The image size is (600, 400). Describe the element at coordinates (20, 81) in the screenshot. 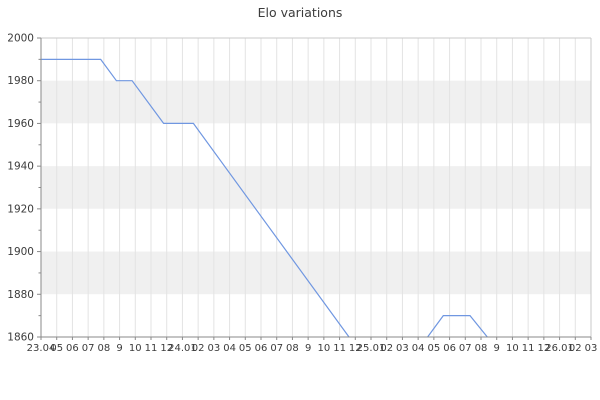

I see `y-tick-label: 1980` at that location.